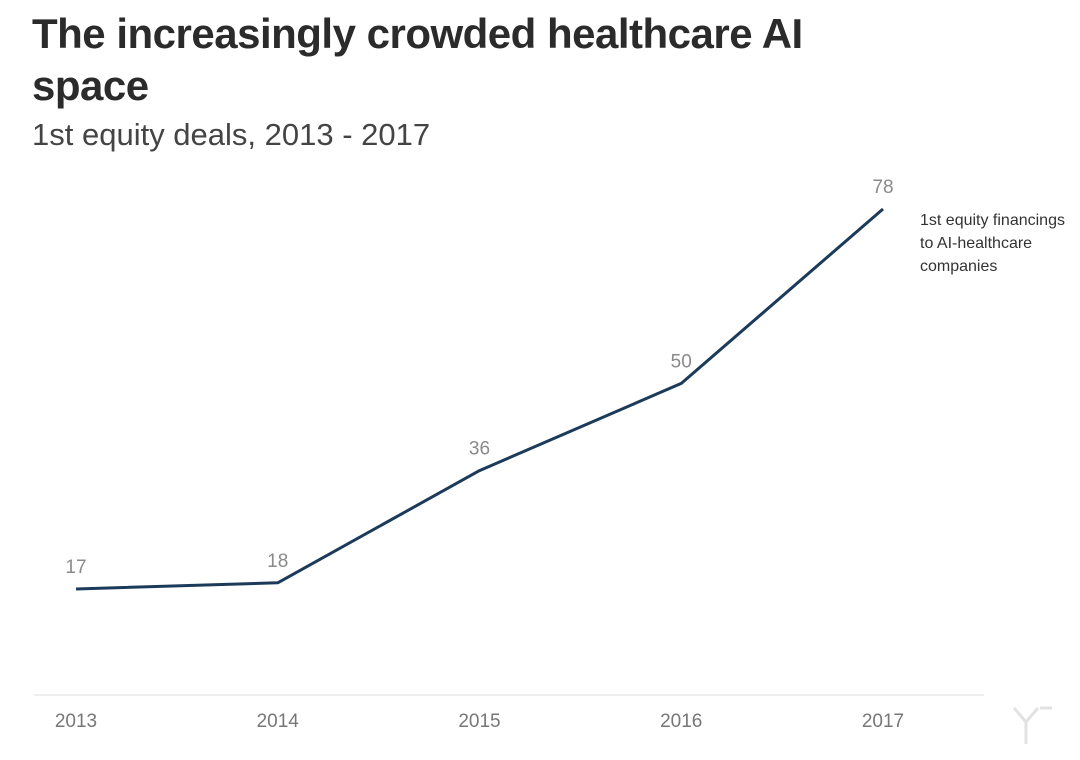 The width and height of the screenshot is (1080, 760). I want to click on annotation-line-3: companies, so click(959, 266).